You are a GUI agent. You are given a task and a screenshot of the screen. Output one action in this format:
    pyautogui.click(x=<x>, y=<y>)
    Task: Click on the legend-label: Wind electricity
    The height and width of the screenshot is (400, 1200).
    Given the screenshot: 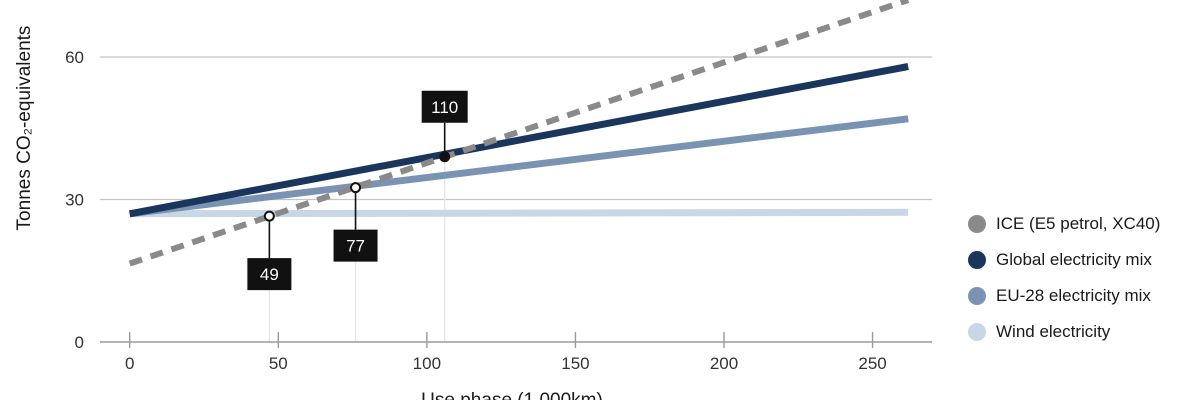 What is the action you would take?
    pyautogui.click(x=1053, y=331)
    